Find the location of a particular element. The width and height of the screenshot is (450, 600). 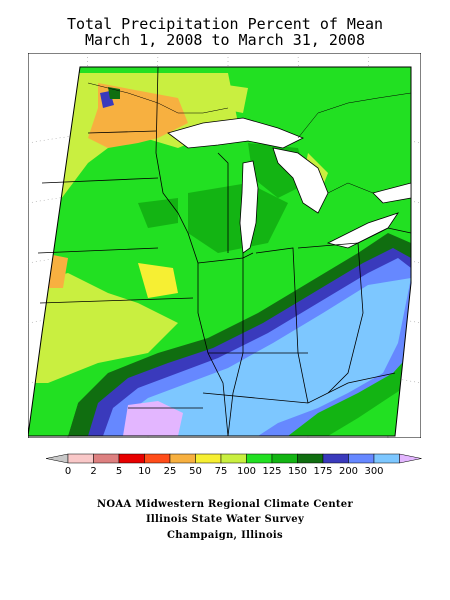

zone-25-50-north is located at coordinates (138, 115).